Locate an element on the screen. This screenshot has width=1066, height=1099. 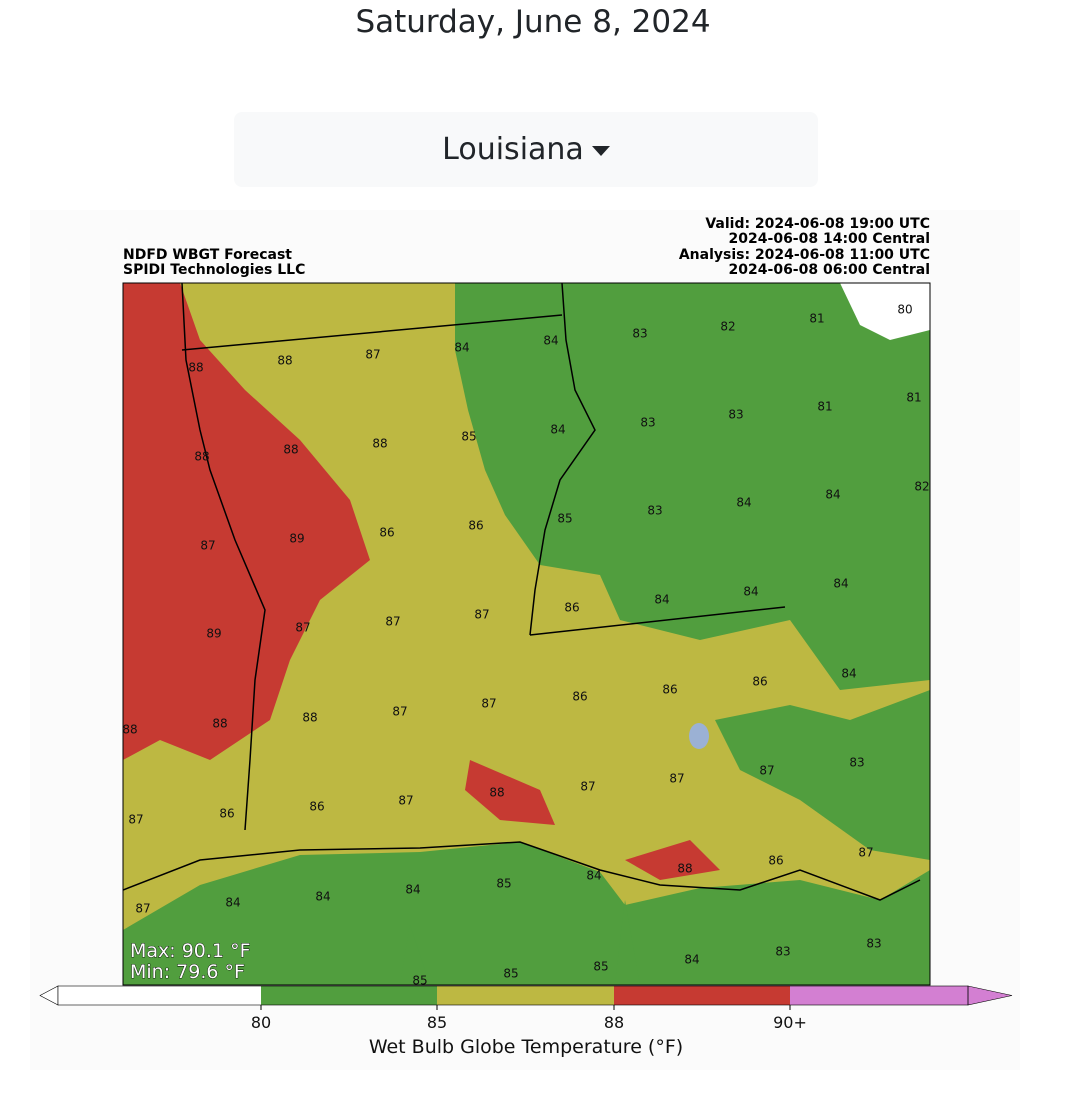
lake is located at coordinates (699, 736).